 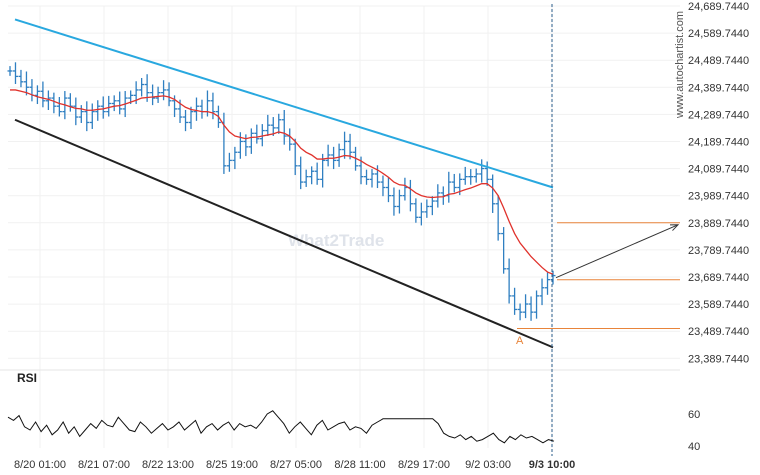 What do you see at coordinates (27, 378) in the screenshot?
I see `rsi-label: RSI` at bounding box center [27, 378].